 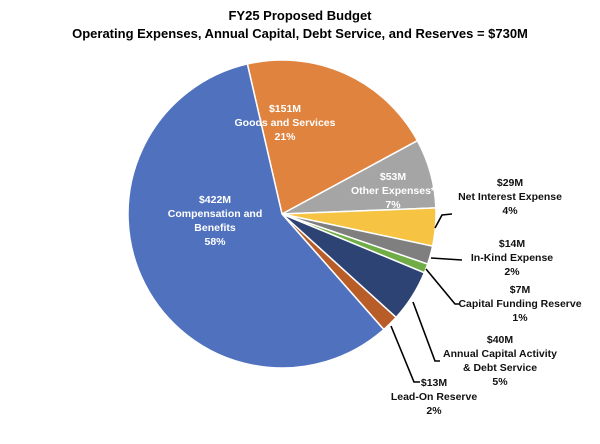 What do you see at coordinates (434, 397) in the screenshot?
I see `label-lead-on: $13M Lead-On Reserve 2%` at bounding box center [434, 397].